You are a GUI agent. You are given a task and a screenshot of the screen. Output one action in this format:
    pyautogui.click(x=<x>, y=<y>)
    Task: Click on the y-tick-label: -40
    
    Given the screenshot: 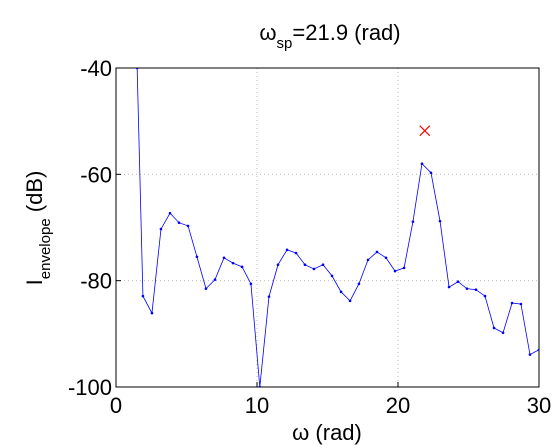 What is the action you would take?
    pyautogui.click(x=96, y=68)
    